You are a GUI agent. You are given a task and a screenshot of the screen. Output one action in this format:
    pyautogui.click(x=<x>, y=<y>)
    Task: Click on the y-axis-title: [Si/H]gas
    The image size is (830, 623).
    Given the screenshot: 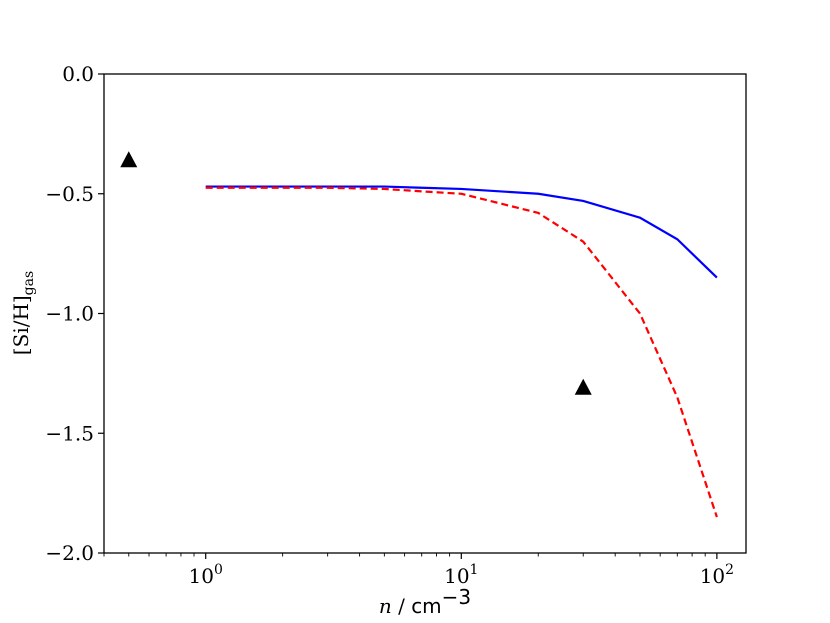 What is the action you would take?
    pyautogui.click(x=23, y=313)
    